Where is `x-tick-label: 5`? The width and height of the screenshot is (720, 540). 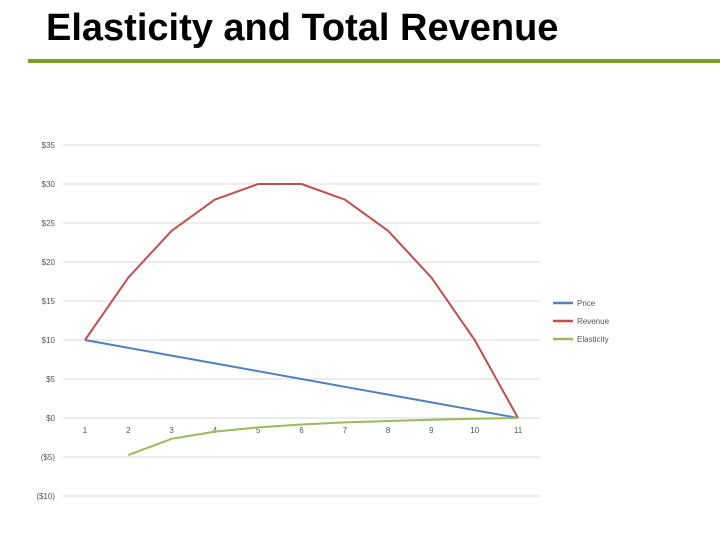 x-tick-label: 5 is located at coordinates (258, 430).